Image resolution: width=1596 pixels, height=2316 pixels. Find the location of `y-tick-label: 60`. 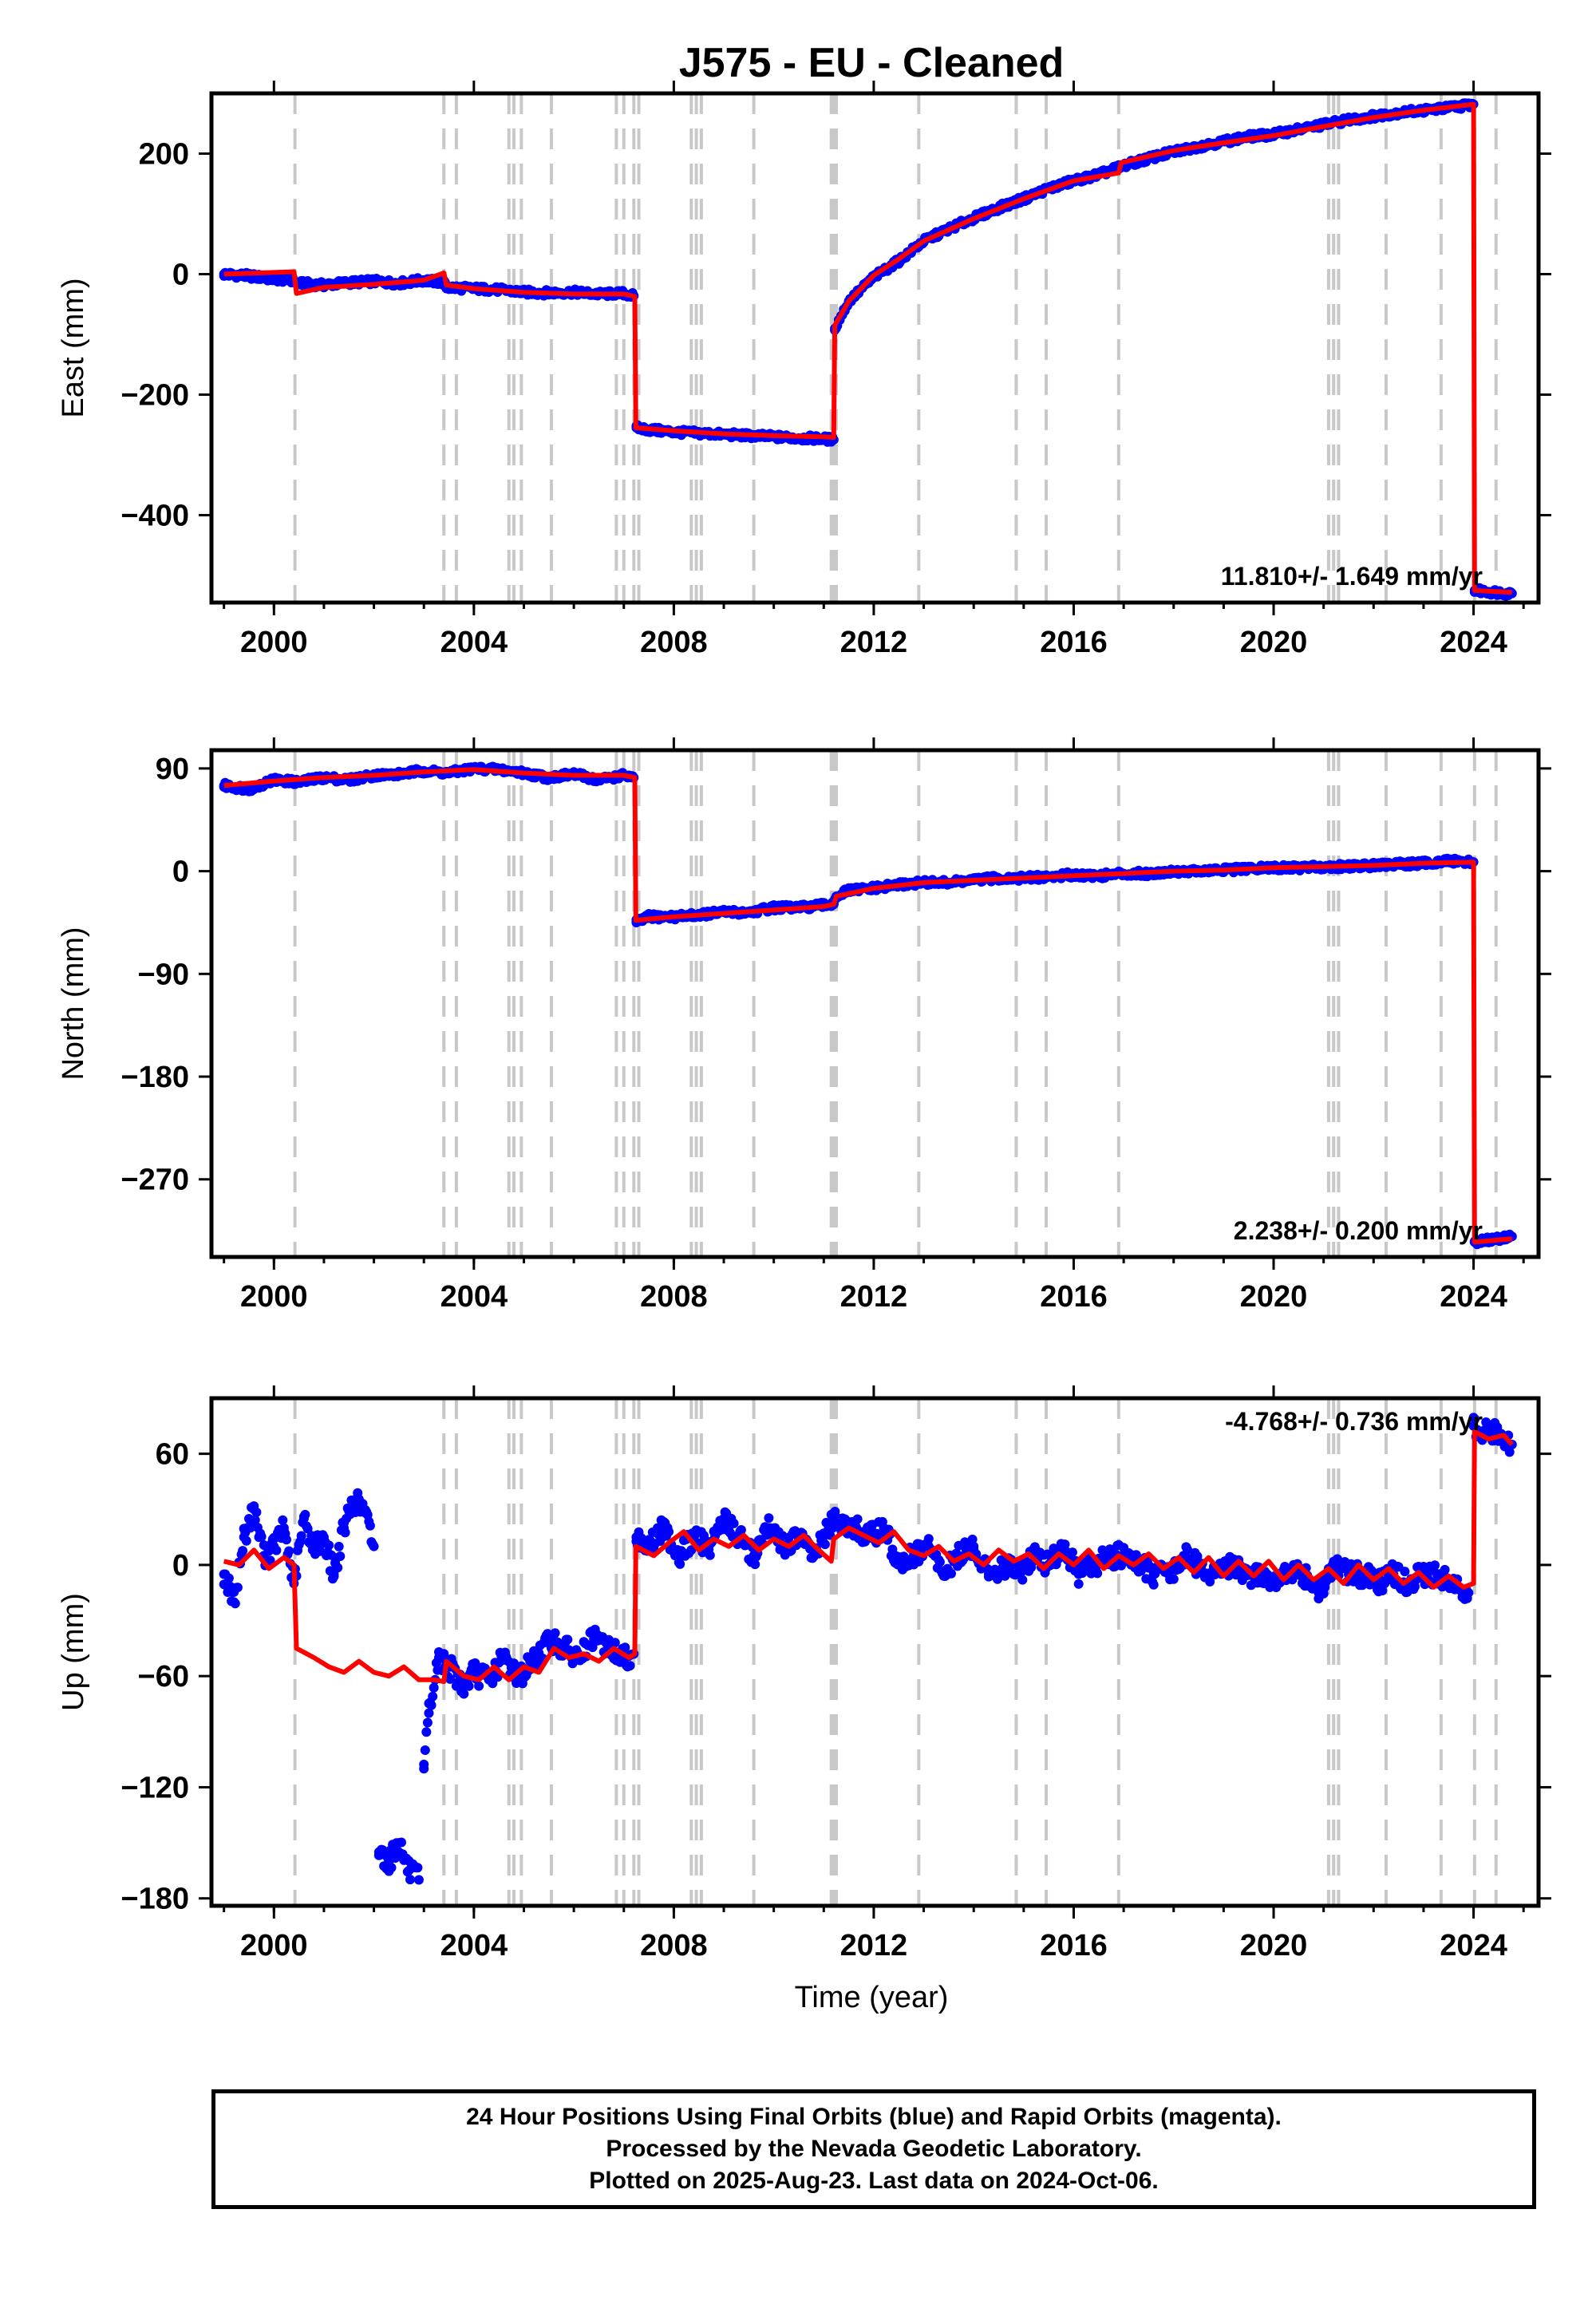

y-tick-label: 60 is located at coordinates (172, 1455).